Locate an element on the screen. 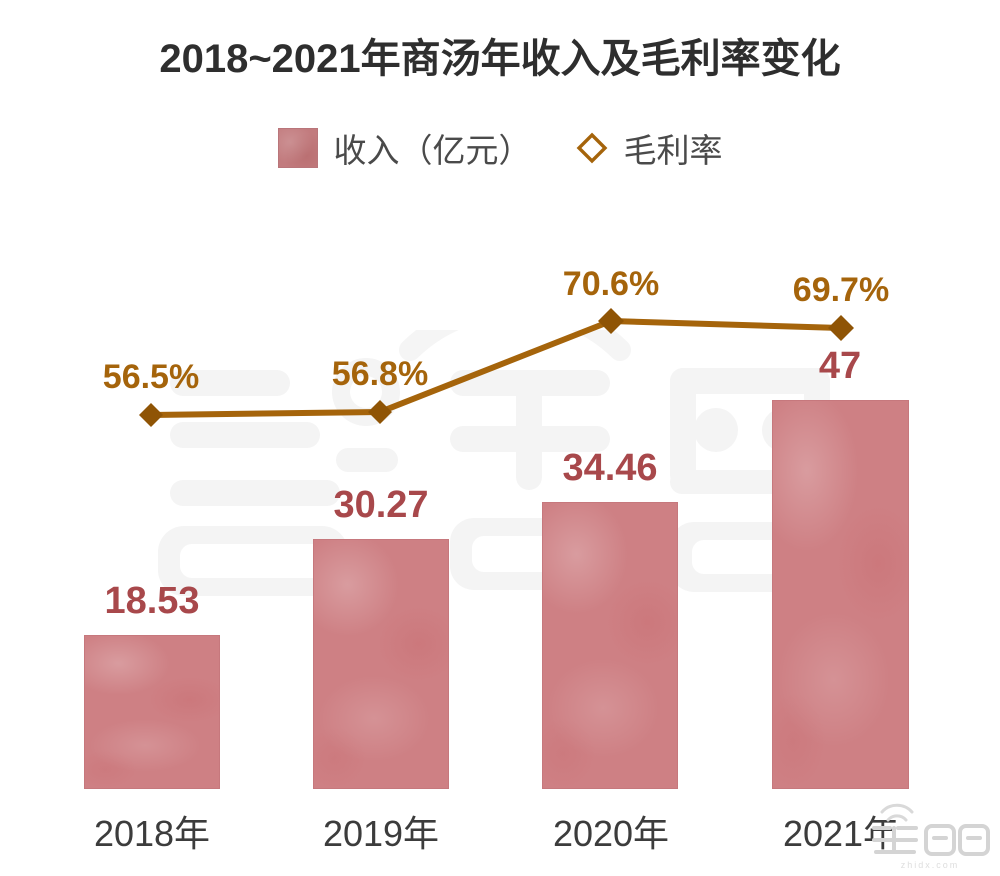 This screenshot has width=1000, height=876. legend-label-revenue: 收入（亿元） is located at coordinates (432, 150).